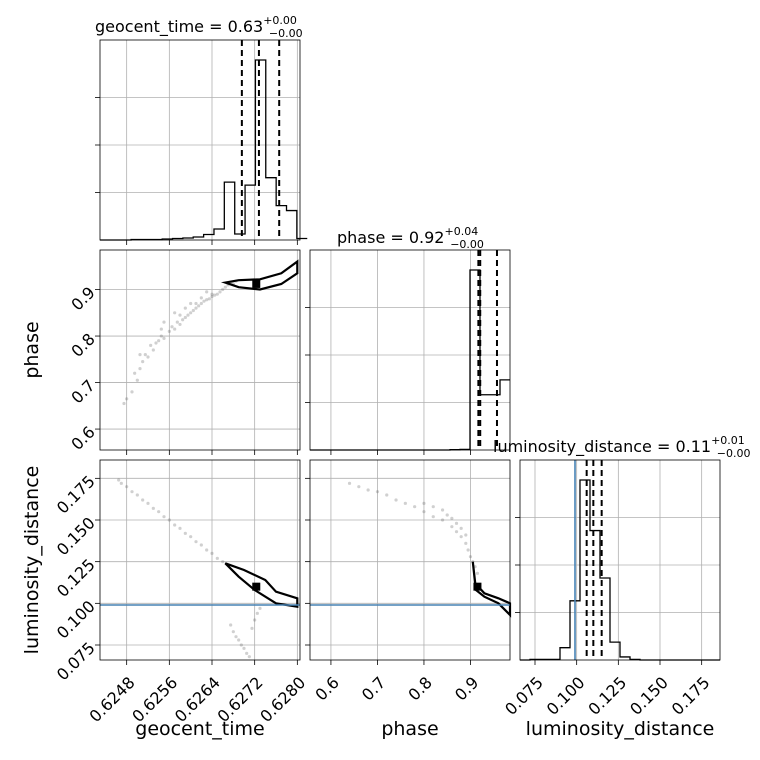 The image size is (760, 760). I want to click on frame-hist-luminosity_distance, so click(620, 560).